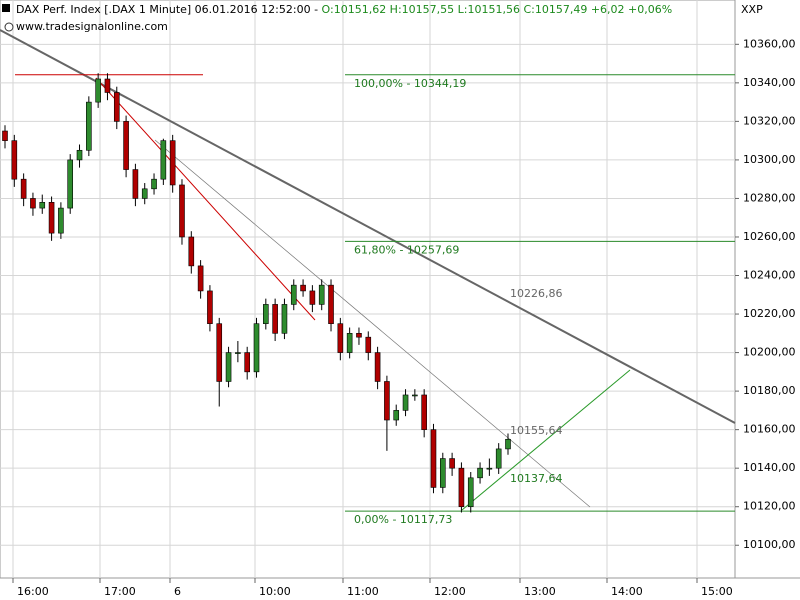 The image size is (800, 600). What do you see at coordinates (769, 506) in the screenshot?
I see `y-tick-label: 10120,00` at bounding box center [769, 506].